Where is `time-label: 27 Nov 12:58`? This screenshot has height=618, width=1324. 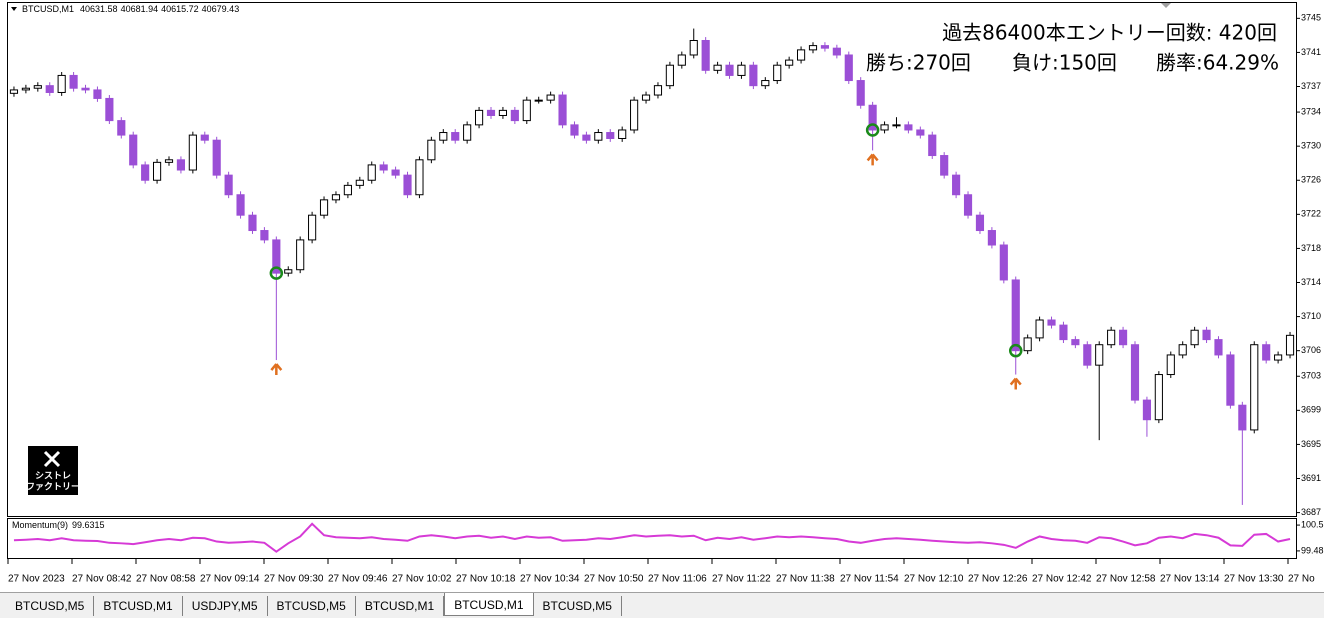 time-label: 27 Nov 12:58 is located at coordinates (1126, 579).